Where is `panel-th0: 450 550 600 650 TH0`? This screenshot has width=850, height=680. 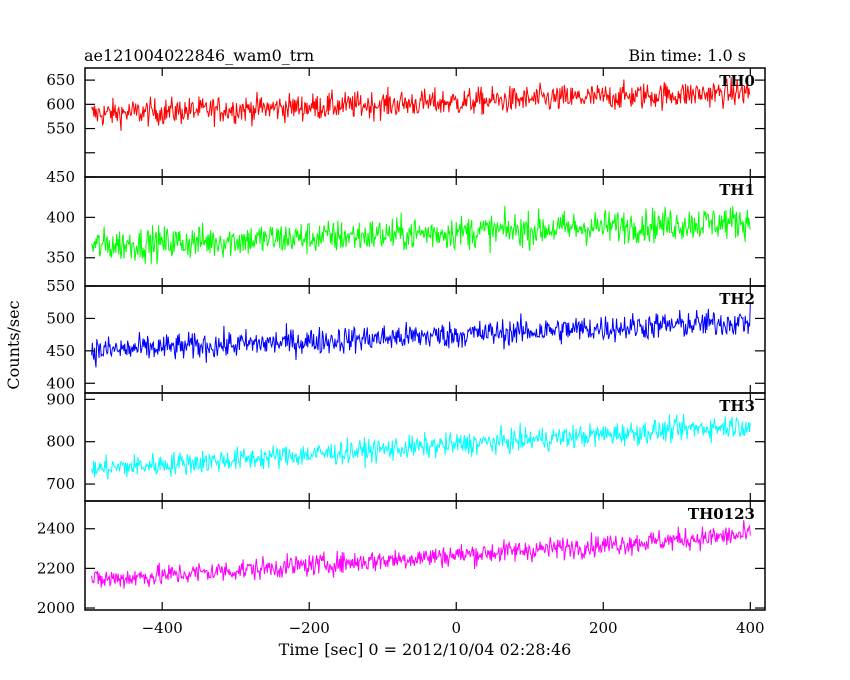 panel-th0: 450 550 600 650 TH0 is located at coordinates (406, 126).